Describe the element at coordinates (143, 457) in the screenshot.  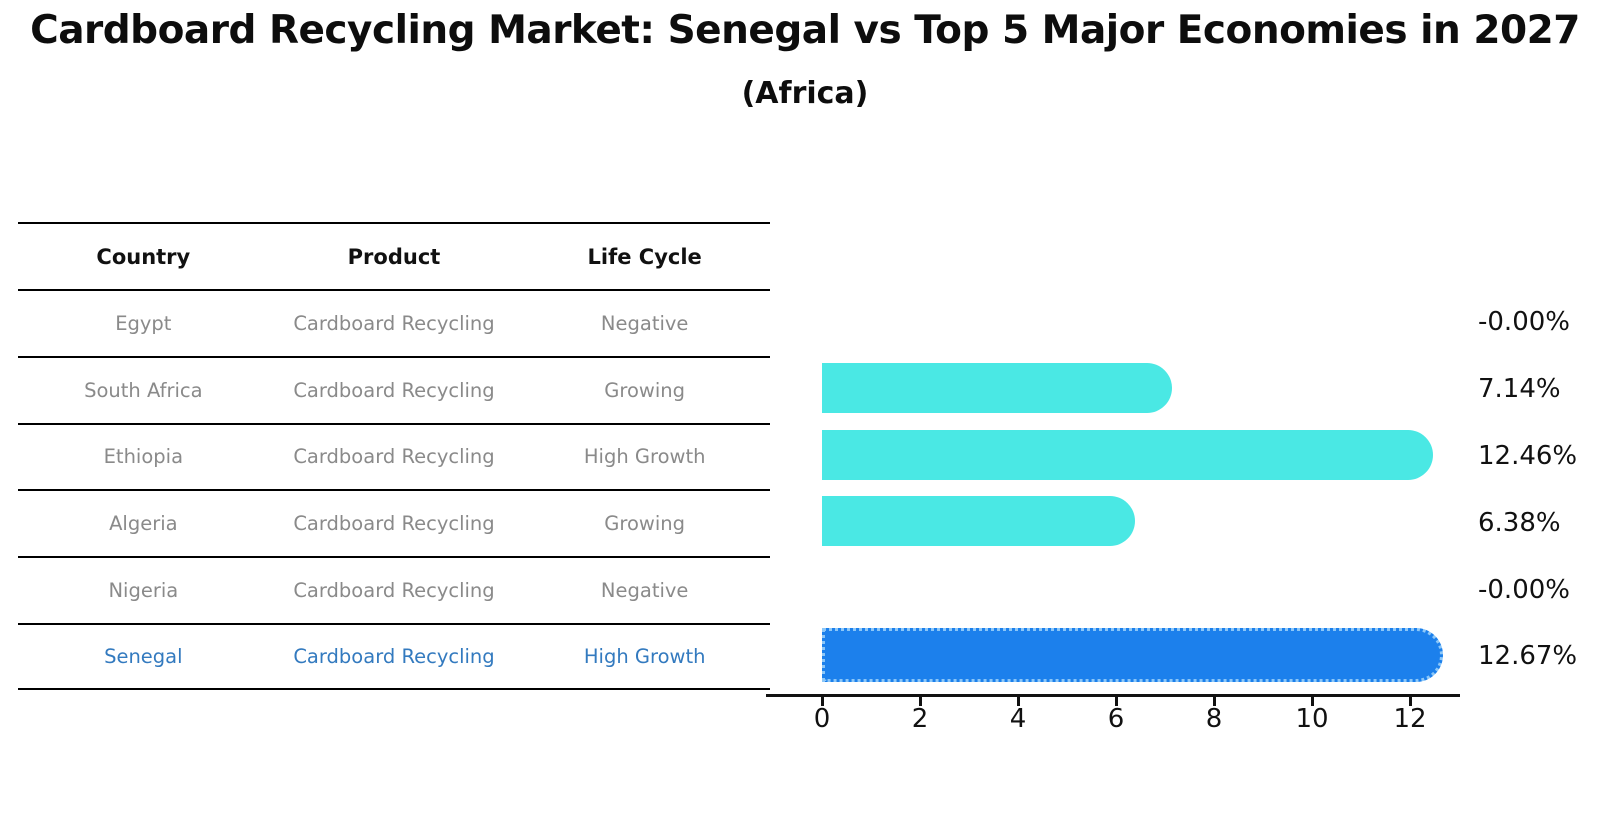
I see `country-cell: Ethiopia` at that location.